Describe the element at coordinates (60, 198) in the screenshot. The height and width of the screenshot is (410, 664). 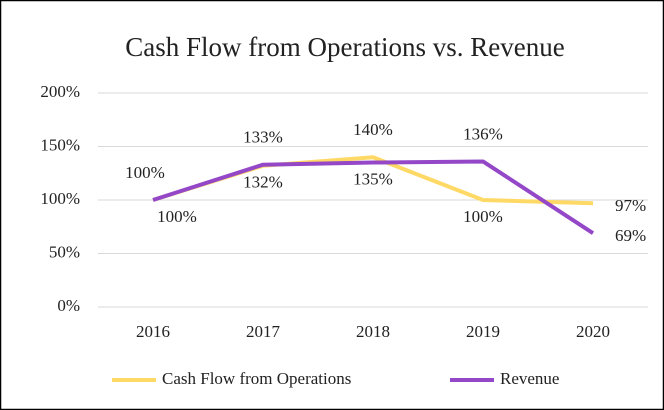
I see `y-tick-label: 100%` at that location.